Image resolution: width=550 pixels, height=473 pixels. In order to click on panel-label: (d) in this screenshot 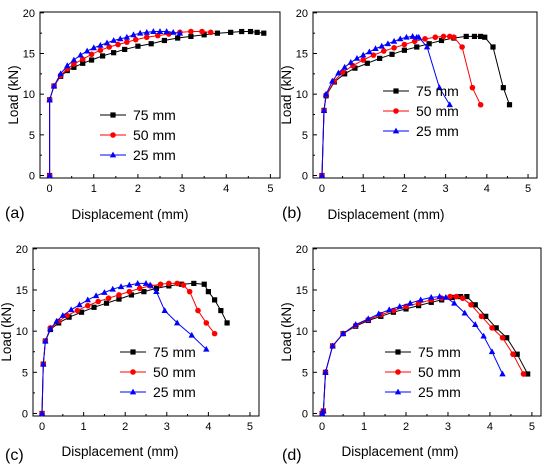, I will do `click(292, 455)`.